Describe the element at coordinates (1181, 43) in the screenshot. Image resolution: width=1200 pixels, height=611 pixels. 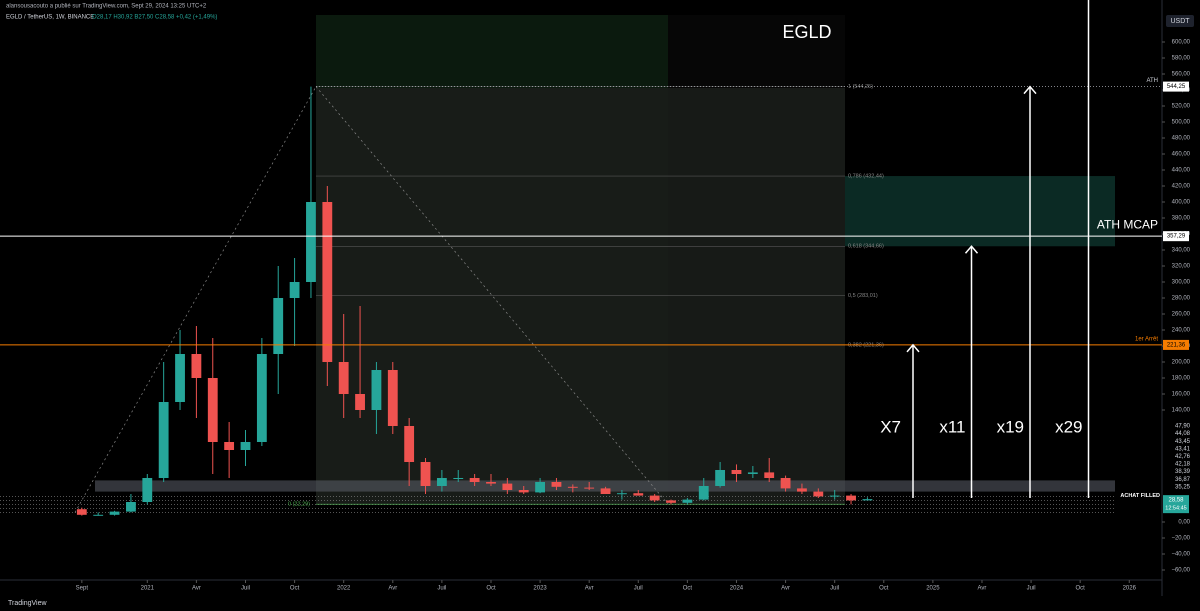
I see `y-tick-label: 600,00` at that location.